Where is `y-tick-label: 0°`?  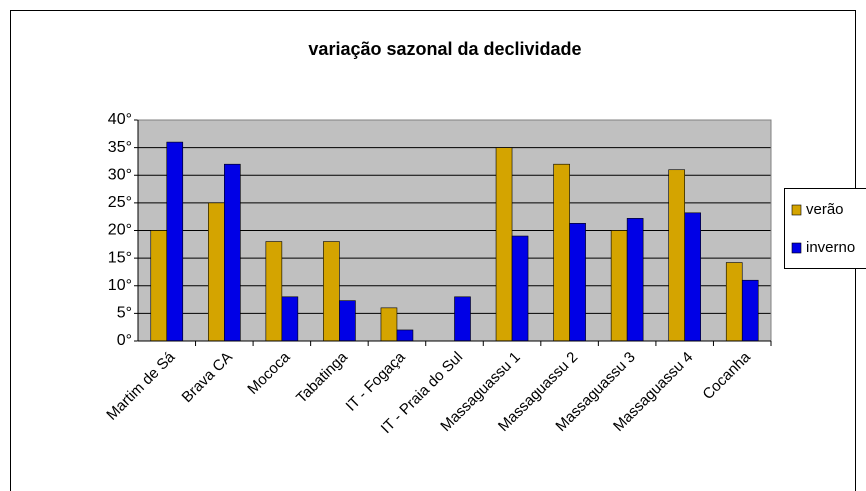 y-tick-label: 0° is located at coordinates (124, 340).